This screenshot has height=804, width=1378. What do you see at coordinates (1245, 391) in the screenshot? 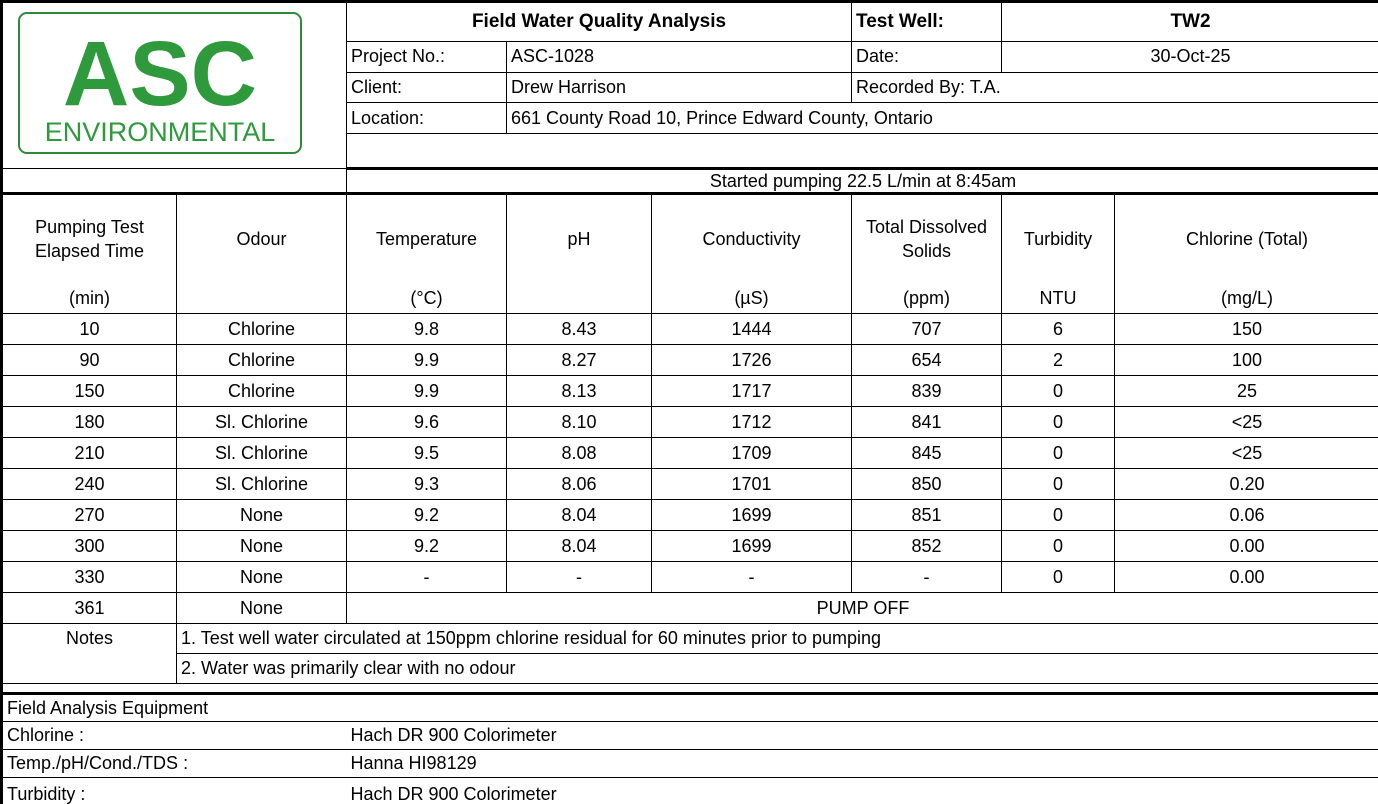
I see `data-cell: 25` at bounding box center [1245, 391].